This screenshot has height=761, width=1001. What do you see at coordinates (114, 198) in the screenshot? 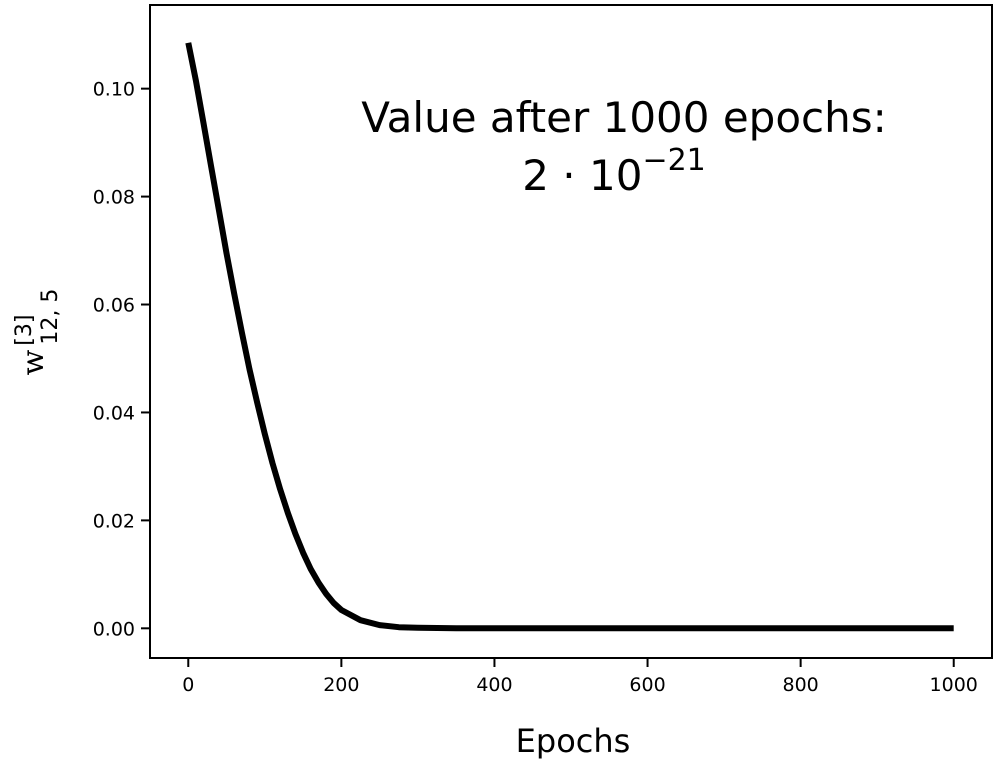
I see `y-tick-label: 0.08` at bounding box center [114, 198].